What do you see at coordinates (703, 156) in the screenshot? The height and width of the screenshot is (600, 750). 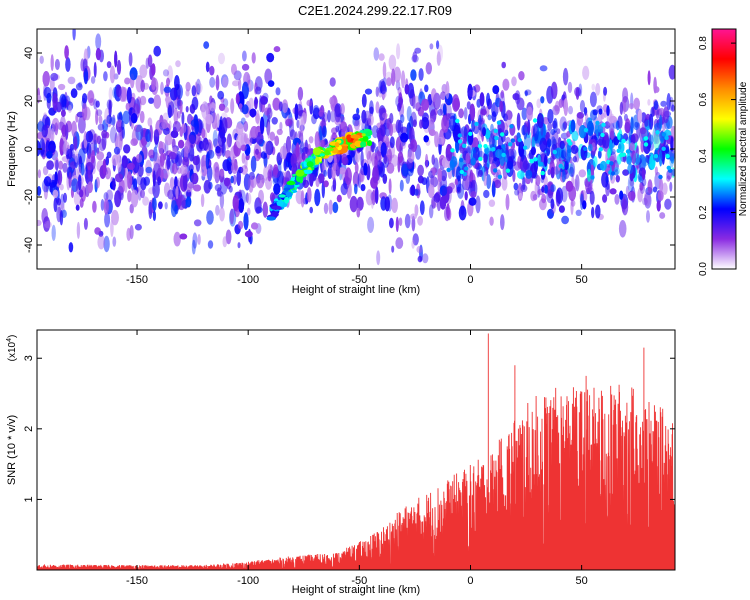 I see `colorbar-tick-label: 0.4` at bounding box center [703, 156].